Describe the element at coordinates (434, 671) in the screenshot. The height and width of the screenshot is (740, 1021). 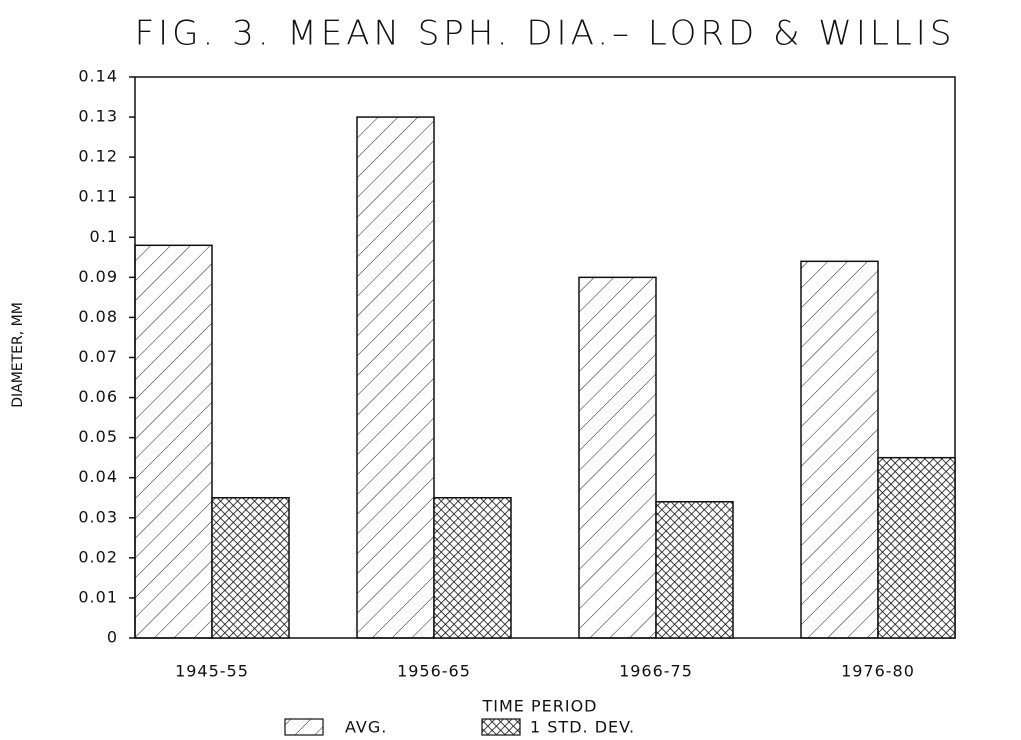
I see `x-tick-label: 1956-65` at that location.